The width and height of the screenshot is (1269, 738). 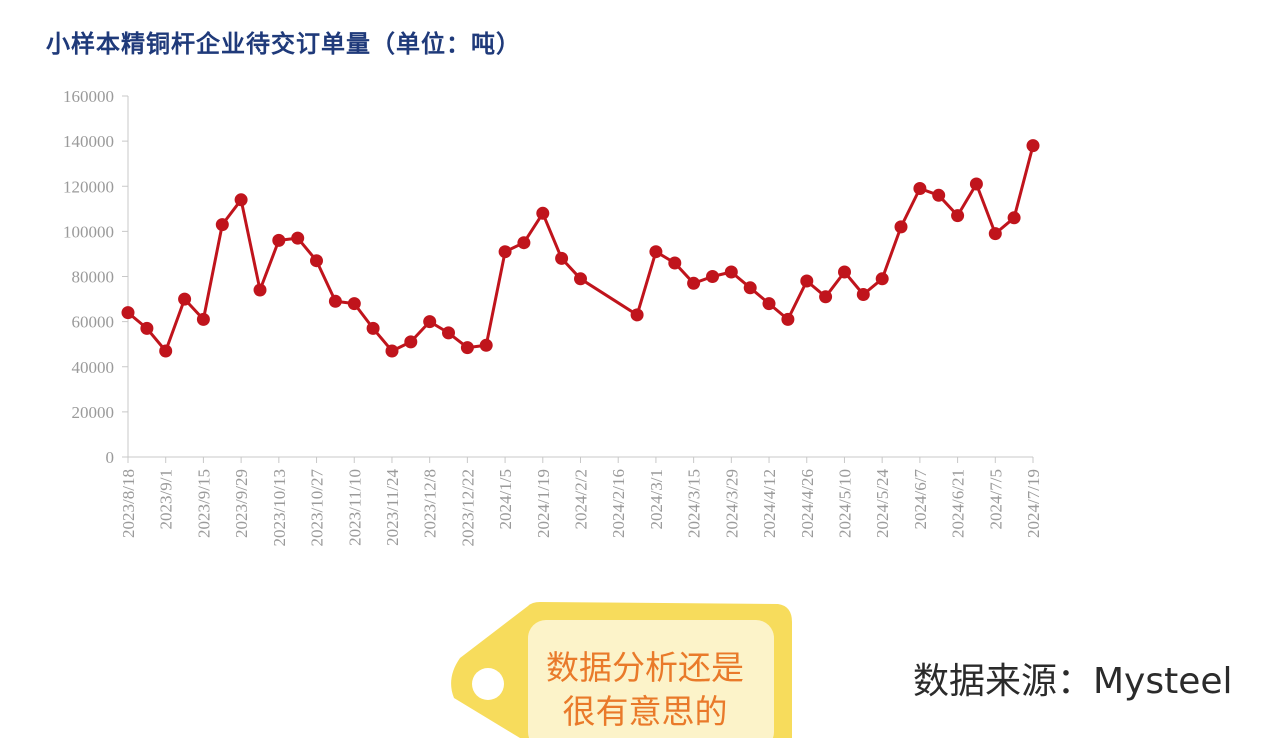 I want to click on x-tick-label: 2023/10/27, so click(x=317, y=508).